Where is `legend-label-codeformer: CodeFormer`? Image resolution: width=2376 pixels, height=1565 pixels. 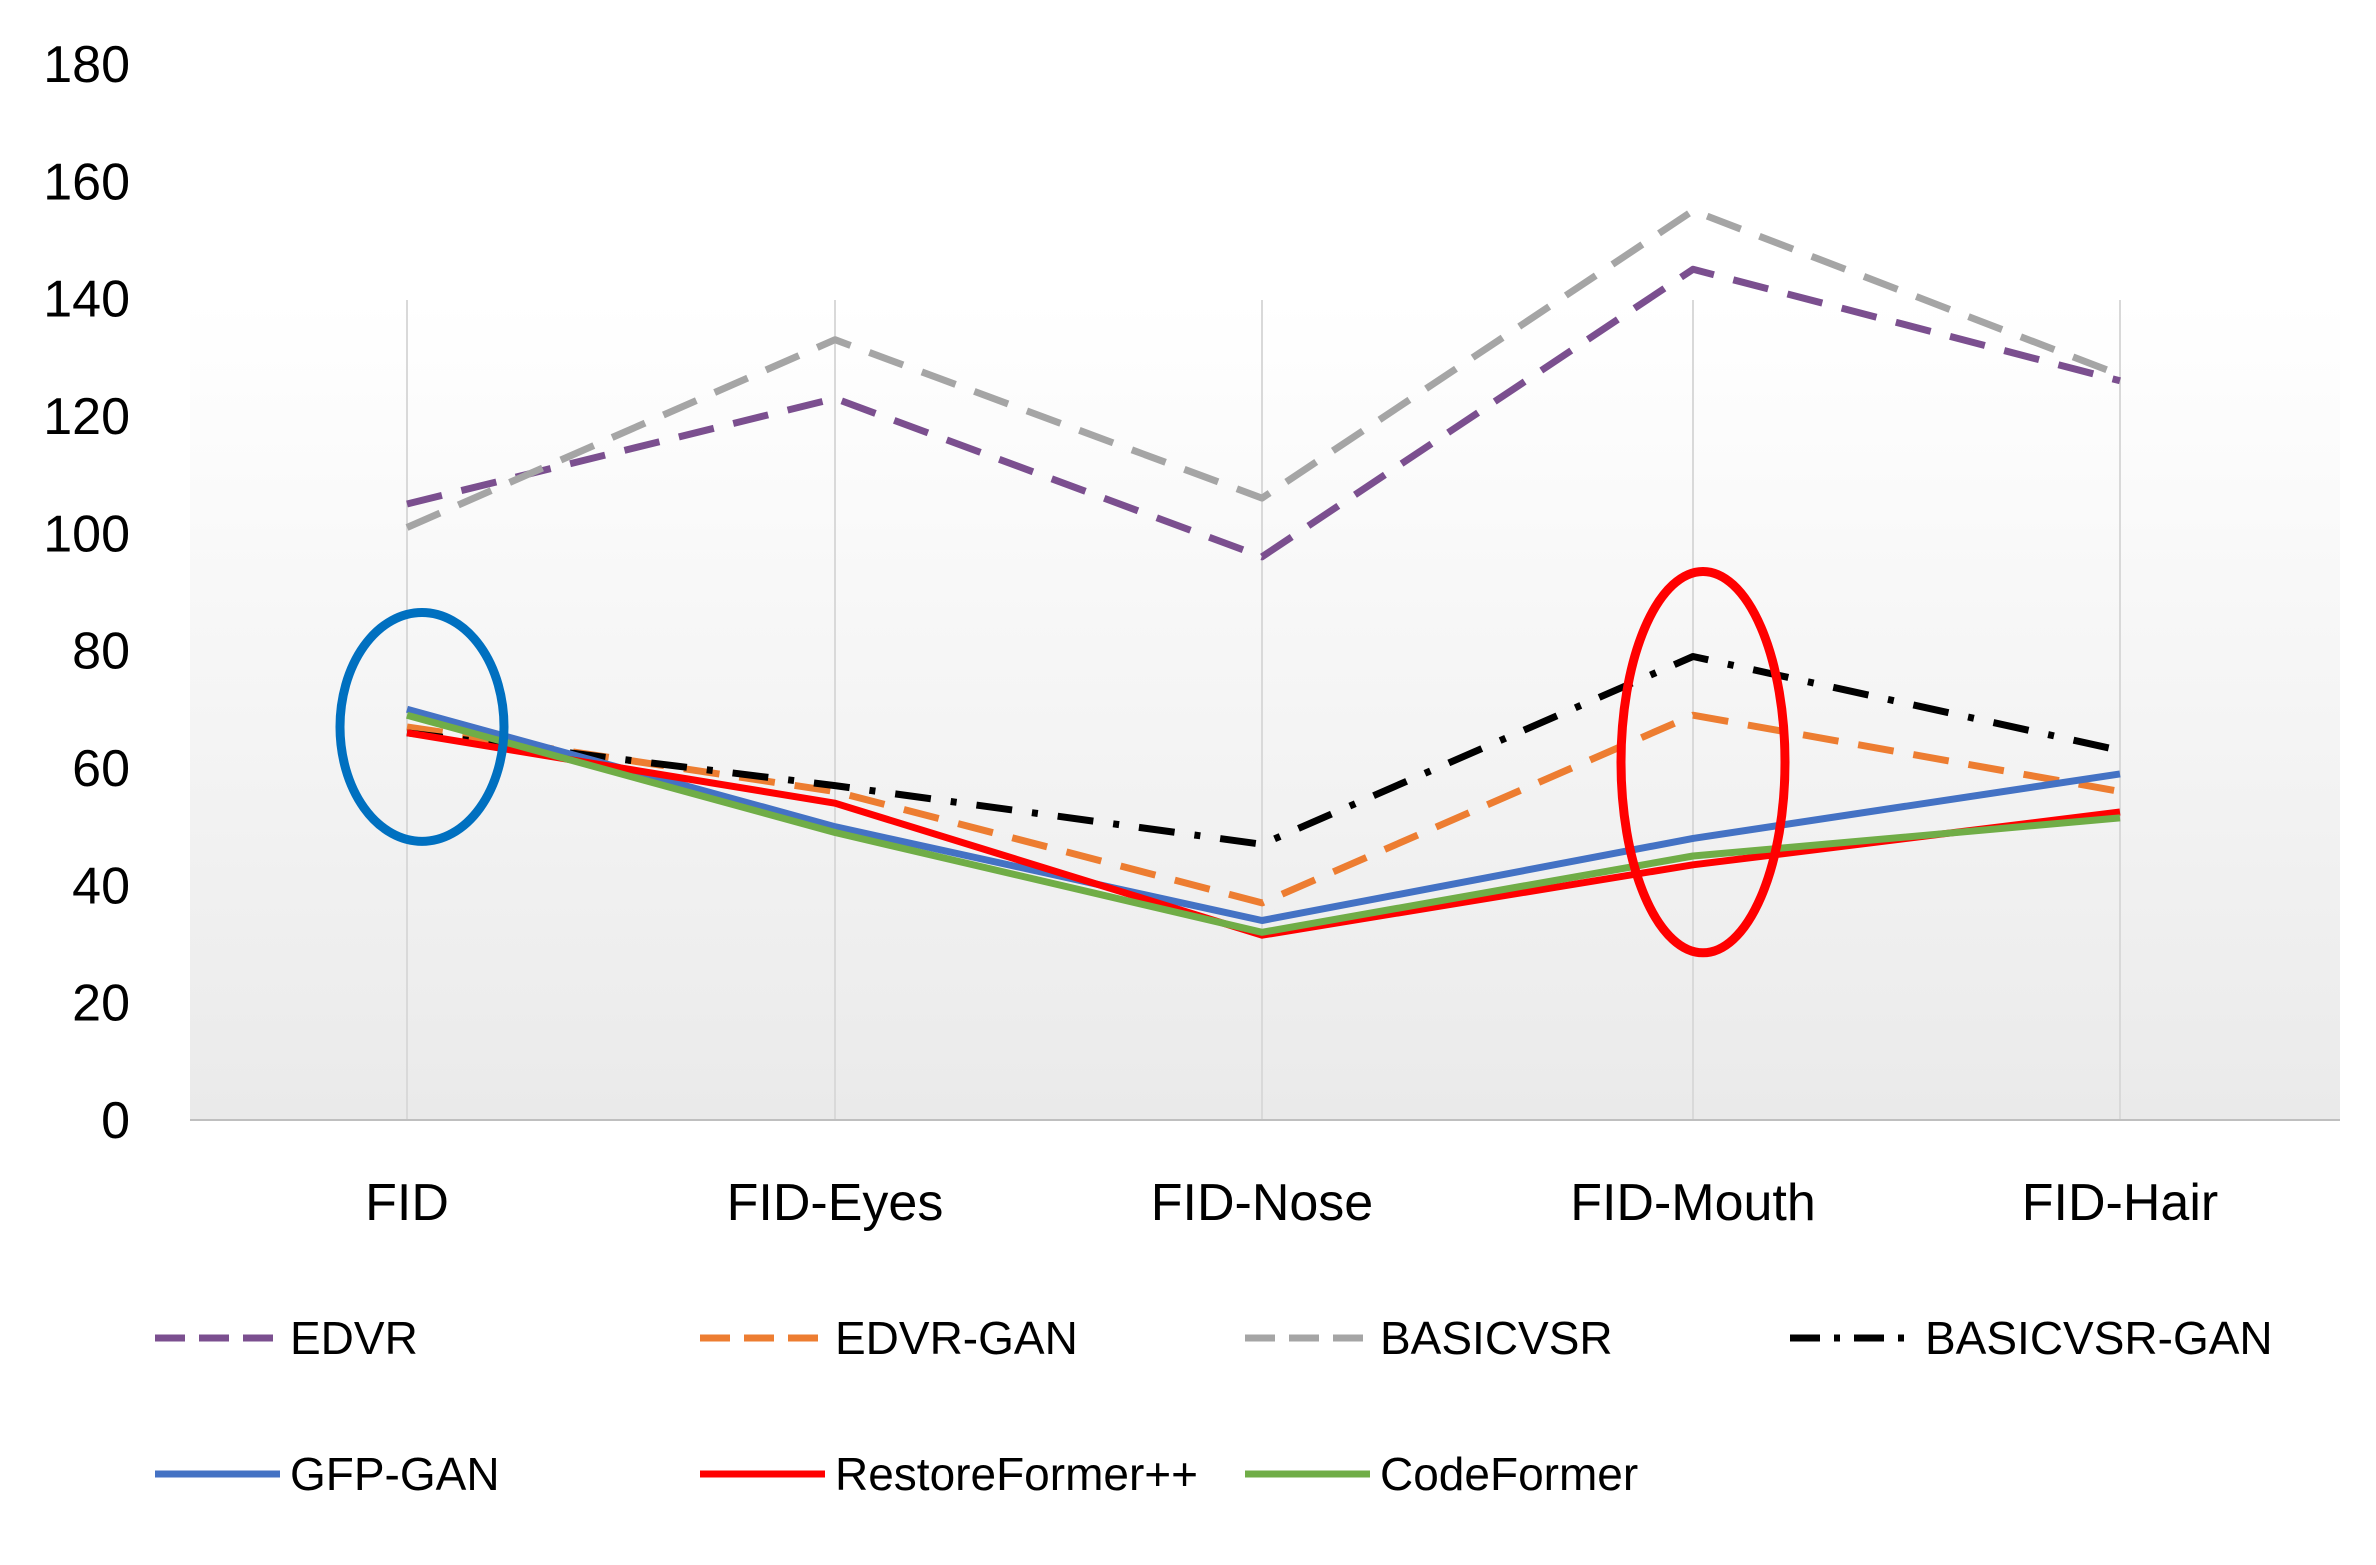 legend-label-codeformer: CodeFormer is located at coordinates (1509, 1474).